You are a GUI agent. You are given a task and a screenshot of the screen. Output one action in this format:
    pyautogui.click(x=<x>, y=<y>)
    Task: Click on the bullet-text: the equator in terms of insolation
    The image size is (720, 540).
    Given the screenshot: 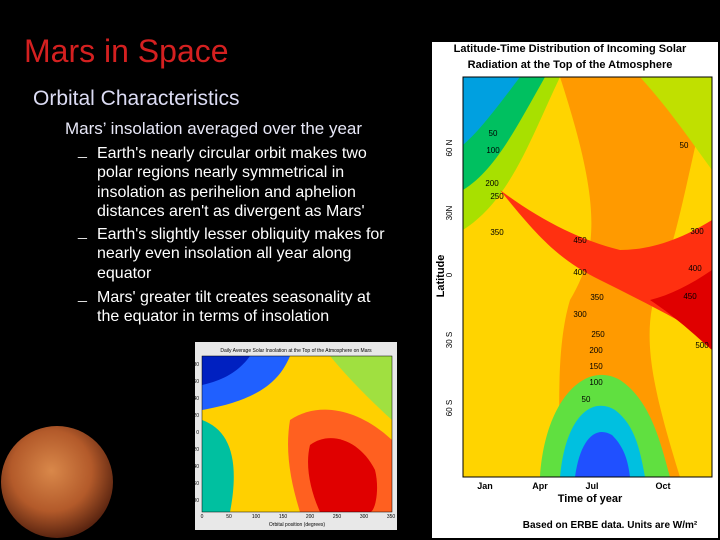 What is the action you would take?
    pyautogui.click(x=213, y=317)
    